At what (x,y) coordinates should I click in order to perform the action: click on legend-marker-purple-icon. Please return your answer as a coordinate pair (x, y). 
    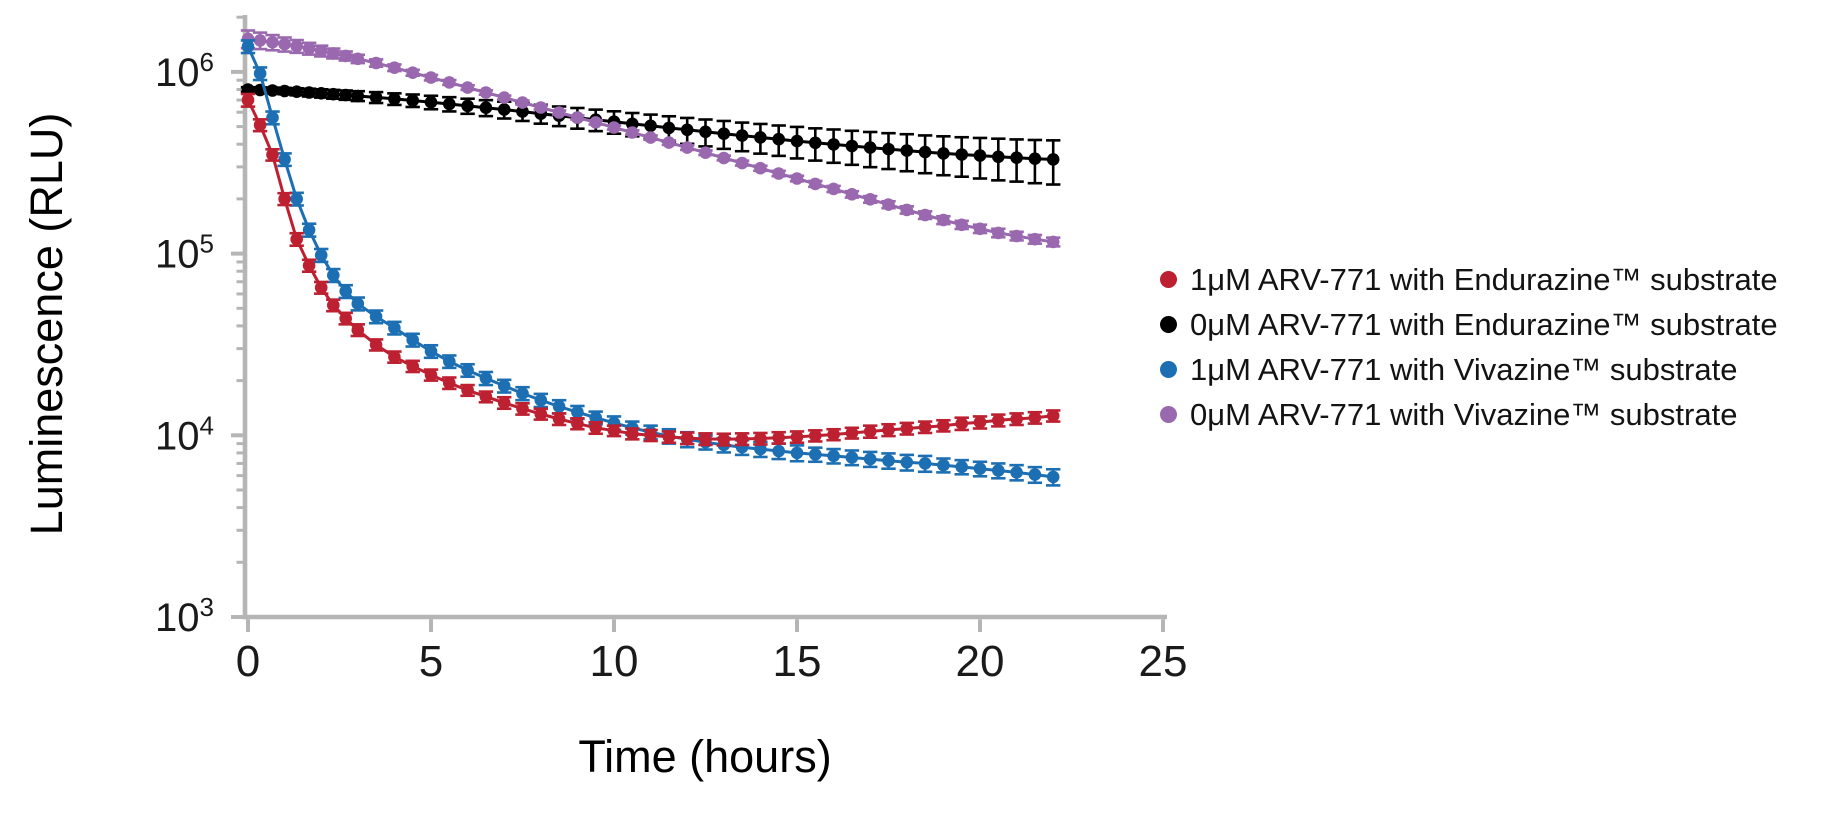
    Looking at the image, I should click on (1168, 414).